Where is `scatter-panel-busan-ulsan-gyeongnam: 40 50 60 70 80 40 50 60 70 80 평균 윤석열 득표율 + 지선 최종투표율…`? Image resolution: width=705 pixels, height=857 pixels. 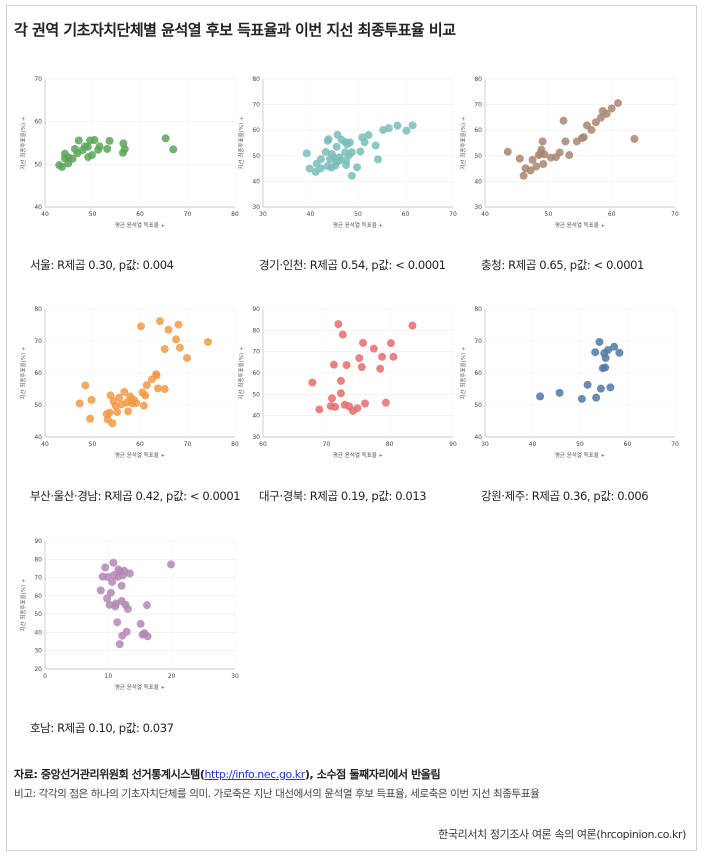
scatter-panel-busan-ulsan-gyeongnam: 40 50 60 70 80 40 50 60 70 80 평균 윤석열 득표율 + 지선 최종투표율… is located at coordinates (129, 385).